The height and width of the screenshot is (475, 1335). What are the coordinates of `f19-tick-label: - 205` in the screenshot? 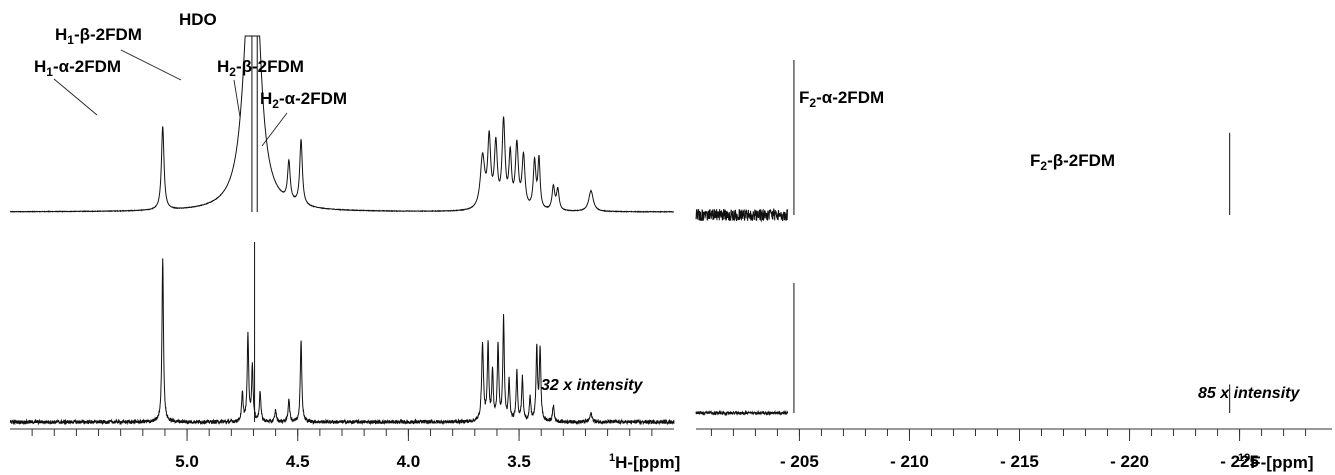 It's located at (799, 461).